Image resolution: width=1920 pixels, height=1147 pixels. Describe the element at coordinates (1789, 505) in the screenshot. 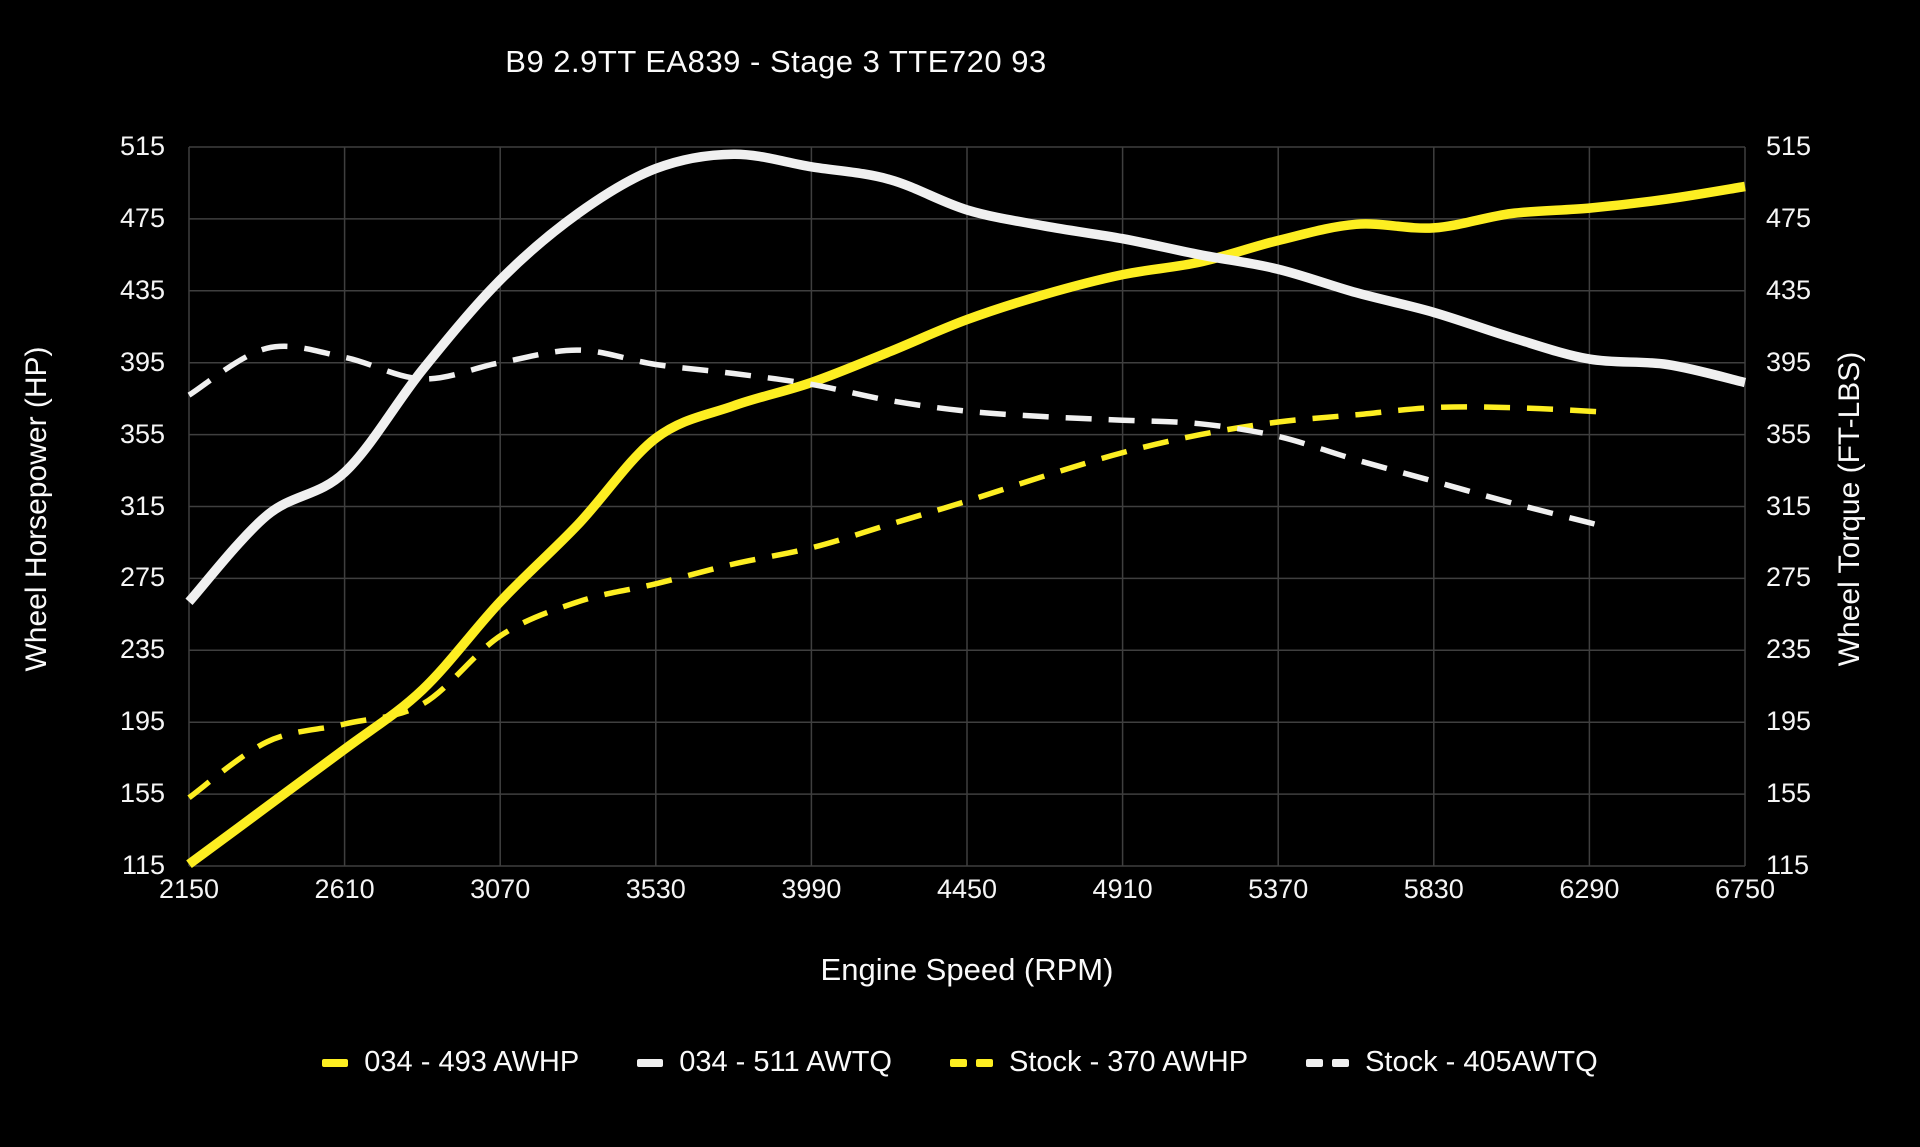

I see `y-right-tick-315: 315` at that location.